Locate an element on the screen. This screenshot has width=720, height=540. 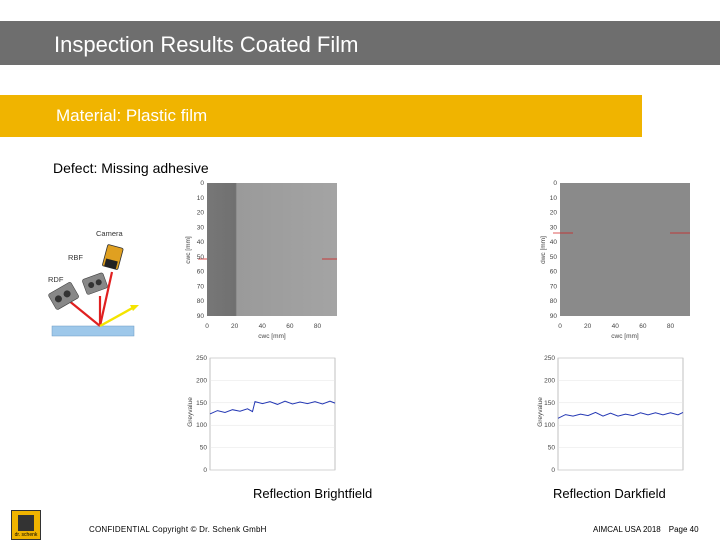
slide-title: Inspection Results Coated Film is located at coordinates (206, 44).